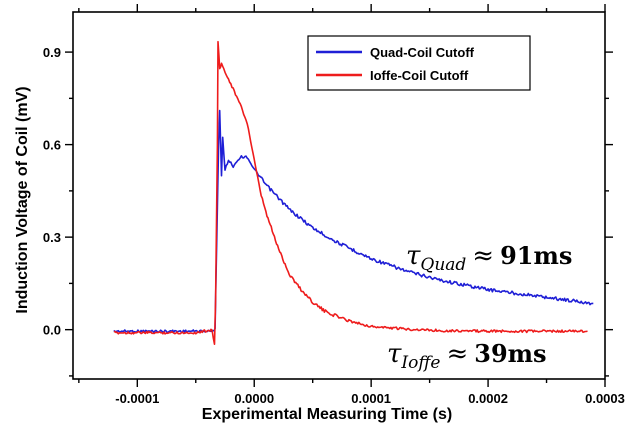 The width and height of the screenshot is (639, 429). What do you see at coordinates (52, 52) in the screenshot?
I see `y-tick-label: 0.9` at bounding box center [52, 52].